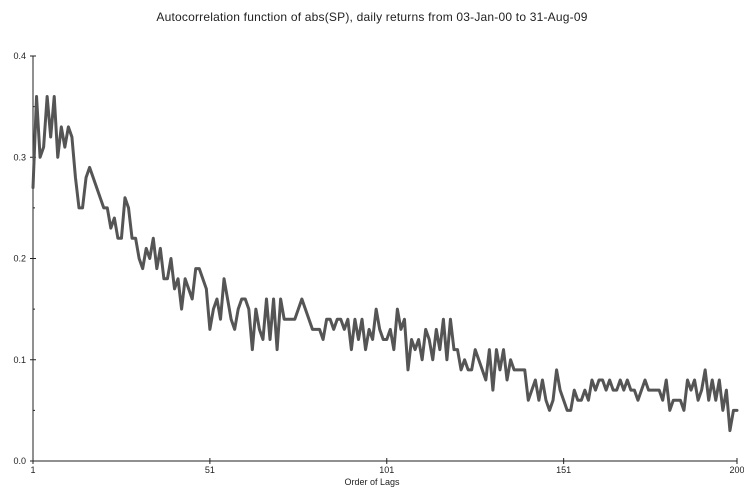  What do you see at coordinates (19, 259) in the screenshot?
I see `y-tick-label: 0.2` at bounding box center [19, 259].